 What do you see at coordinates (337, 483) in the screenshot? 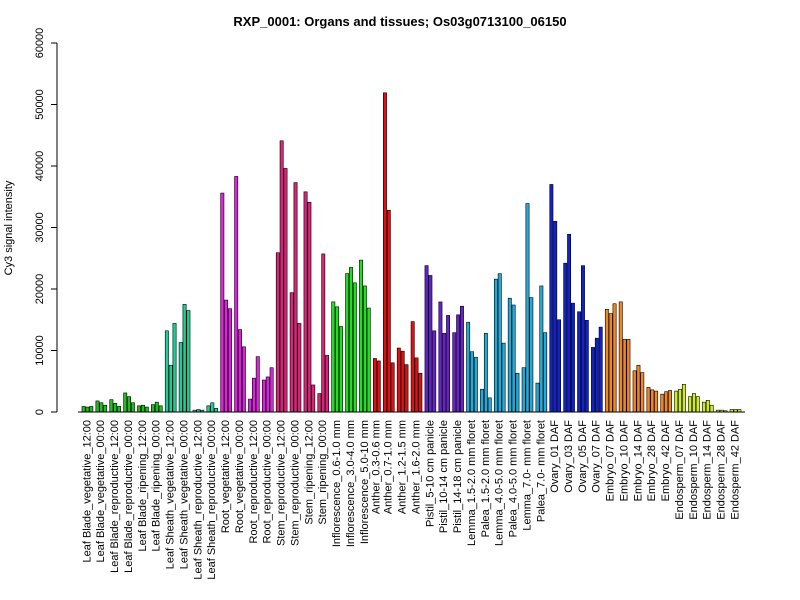
I see `x-tick-label: Inflorescence_0.6-1.0 mm` at bounding box center [337, 483].